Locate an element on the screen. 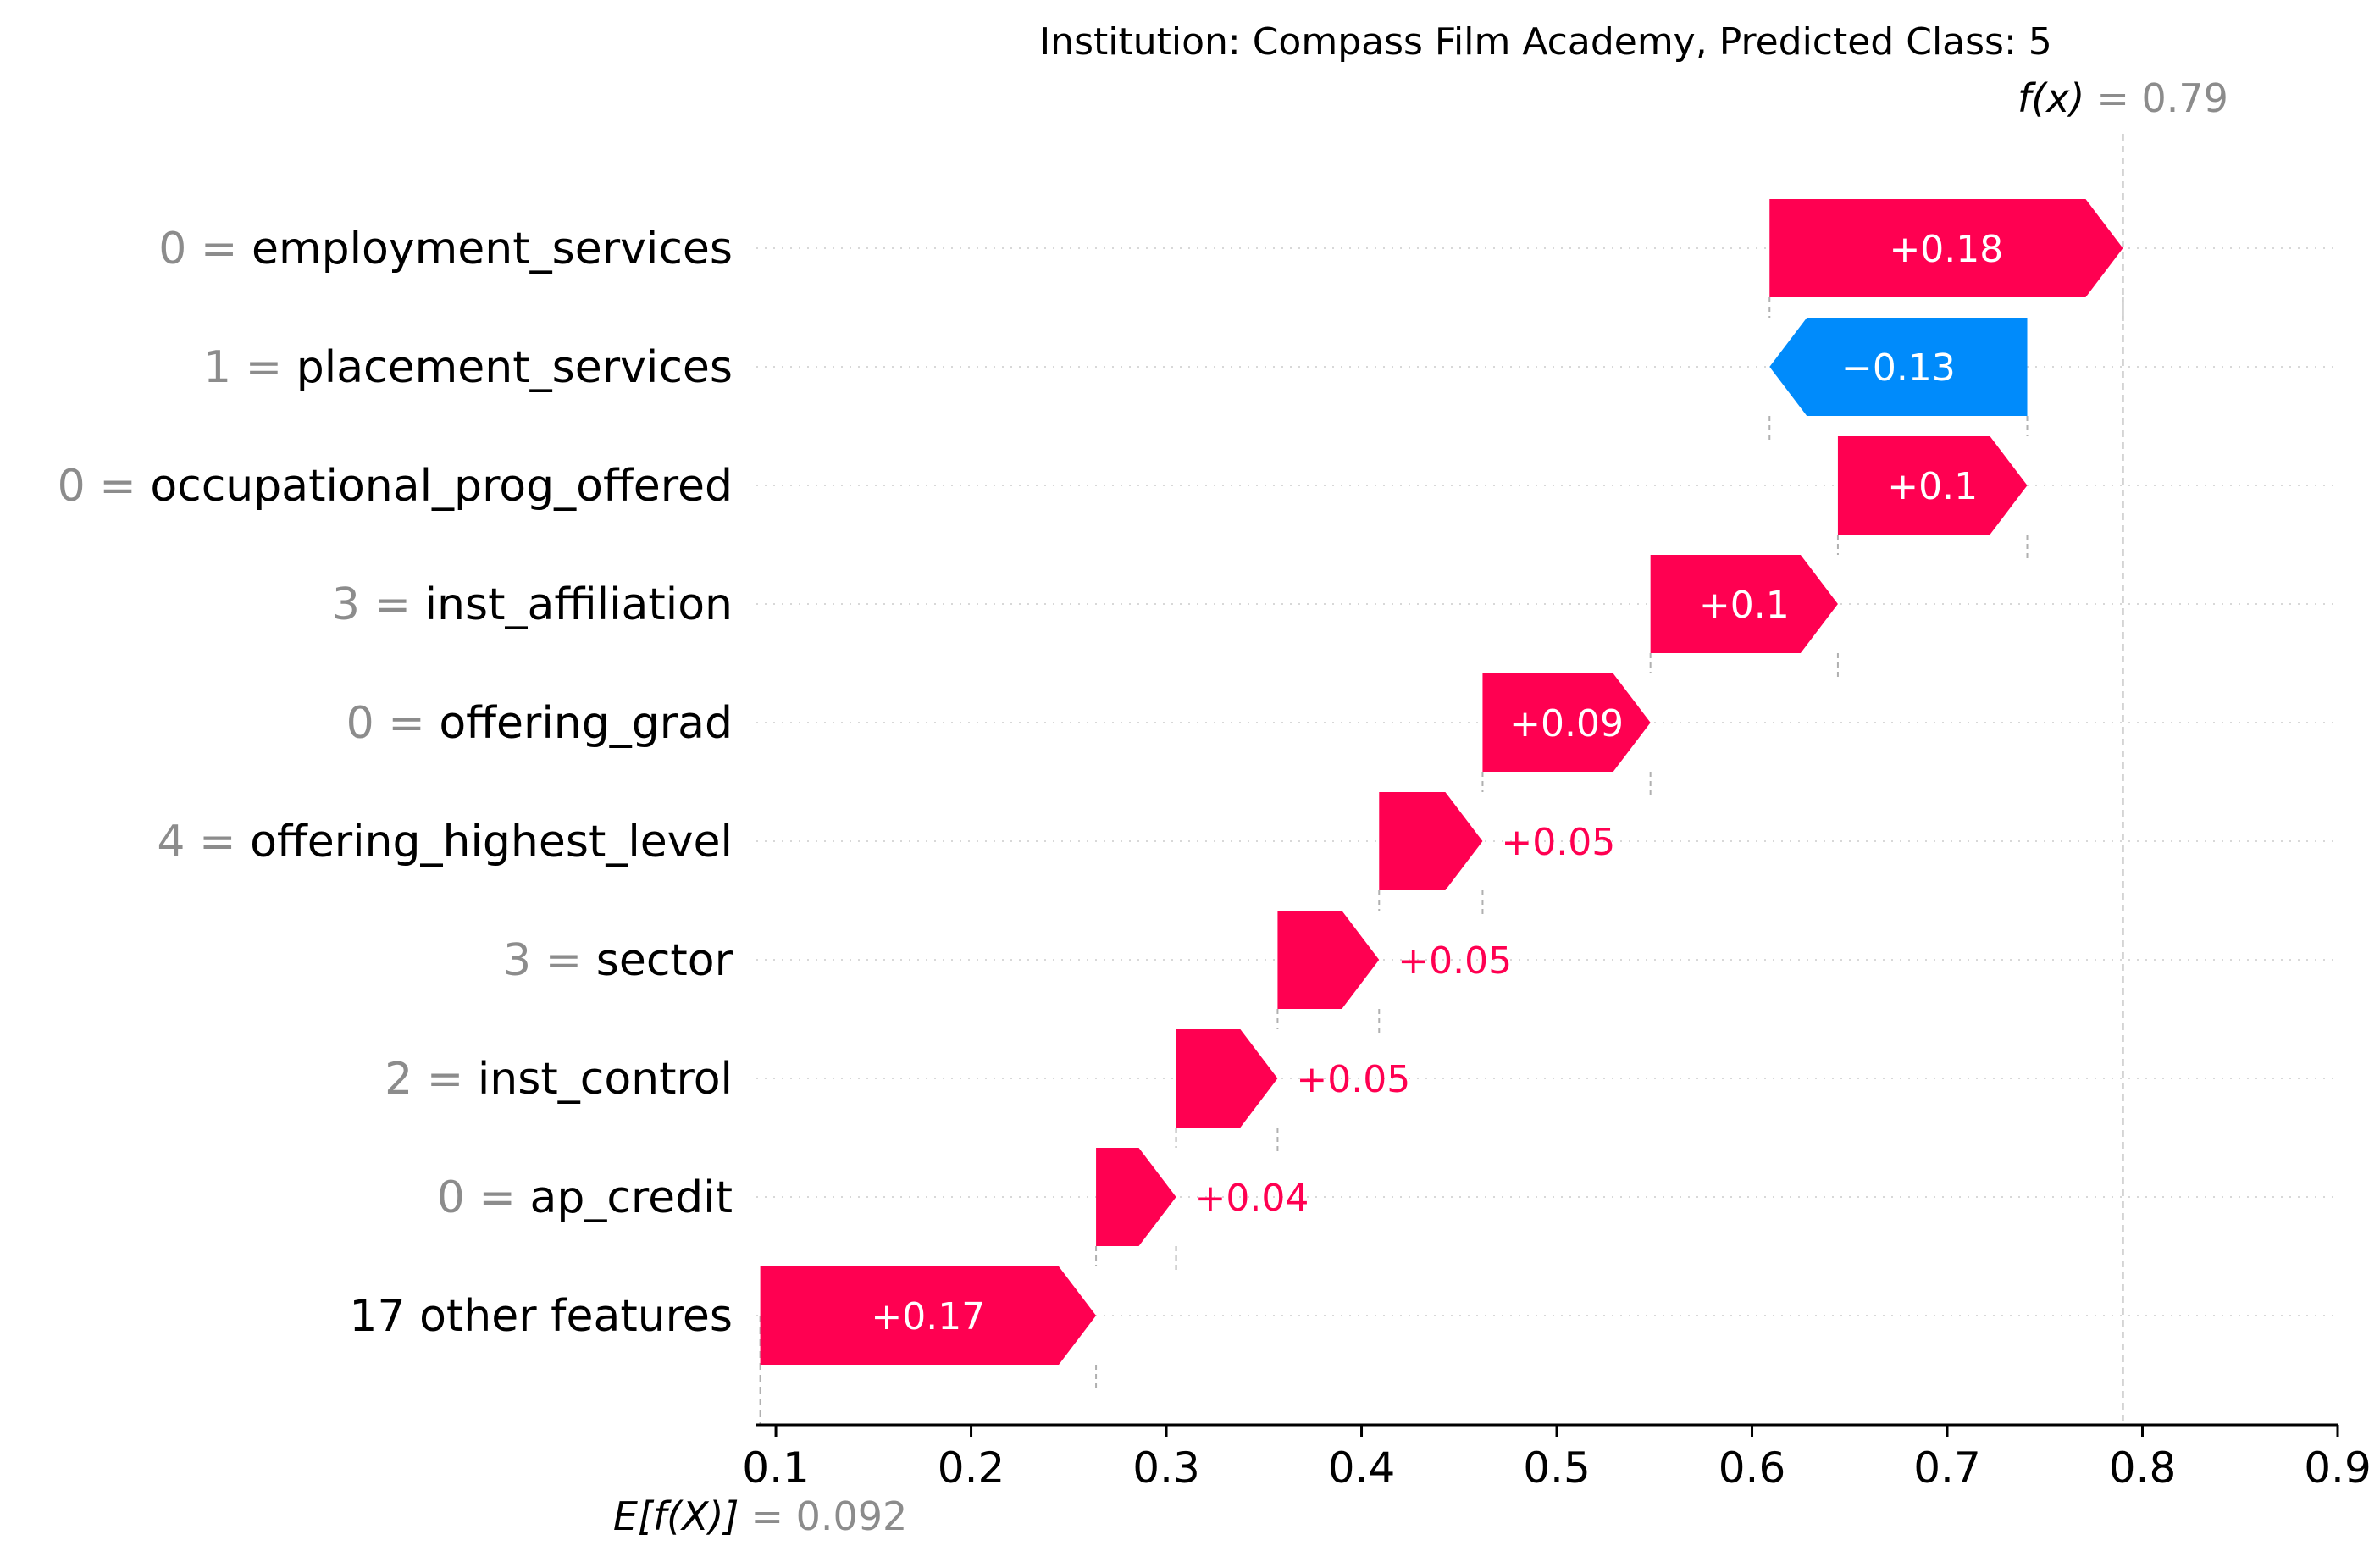  feature-label: 0 = offering_grad is located at coordinates (539, 723).